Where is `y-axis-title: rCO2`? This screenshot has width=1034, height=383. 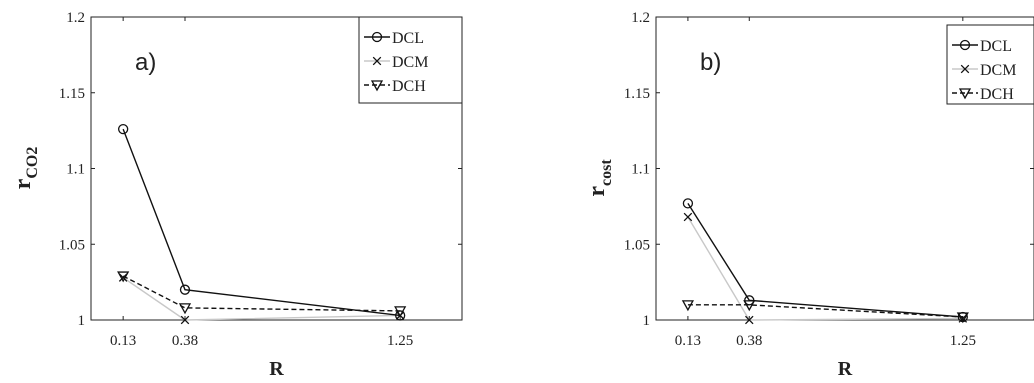
y-axis-title: rCO2 is located at coordinates (25, 168).